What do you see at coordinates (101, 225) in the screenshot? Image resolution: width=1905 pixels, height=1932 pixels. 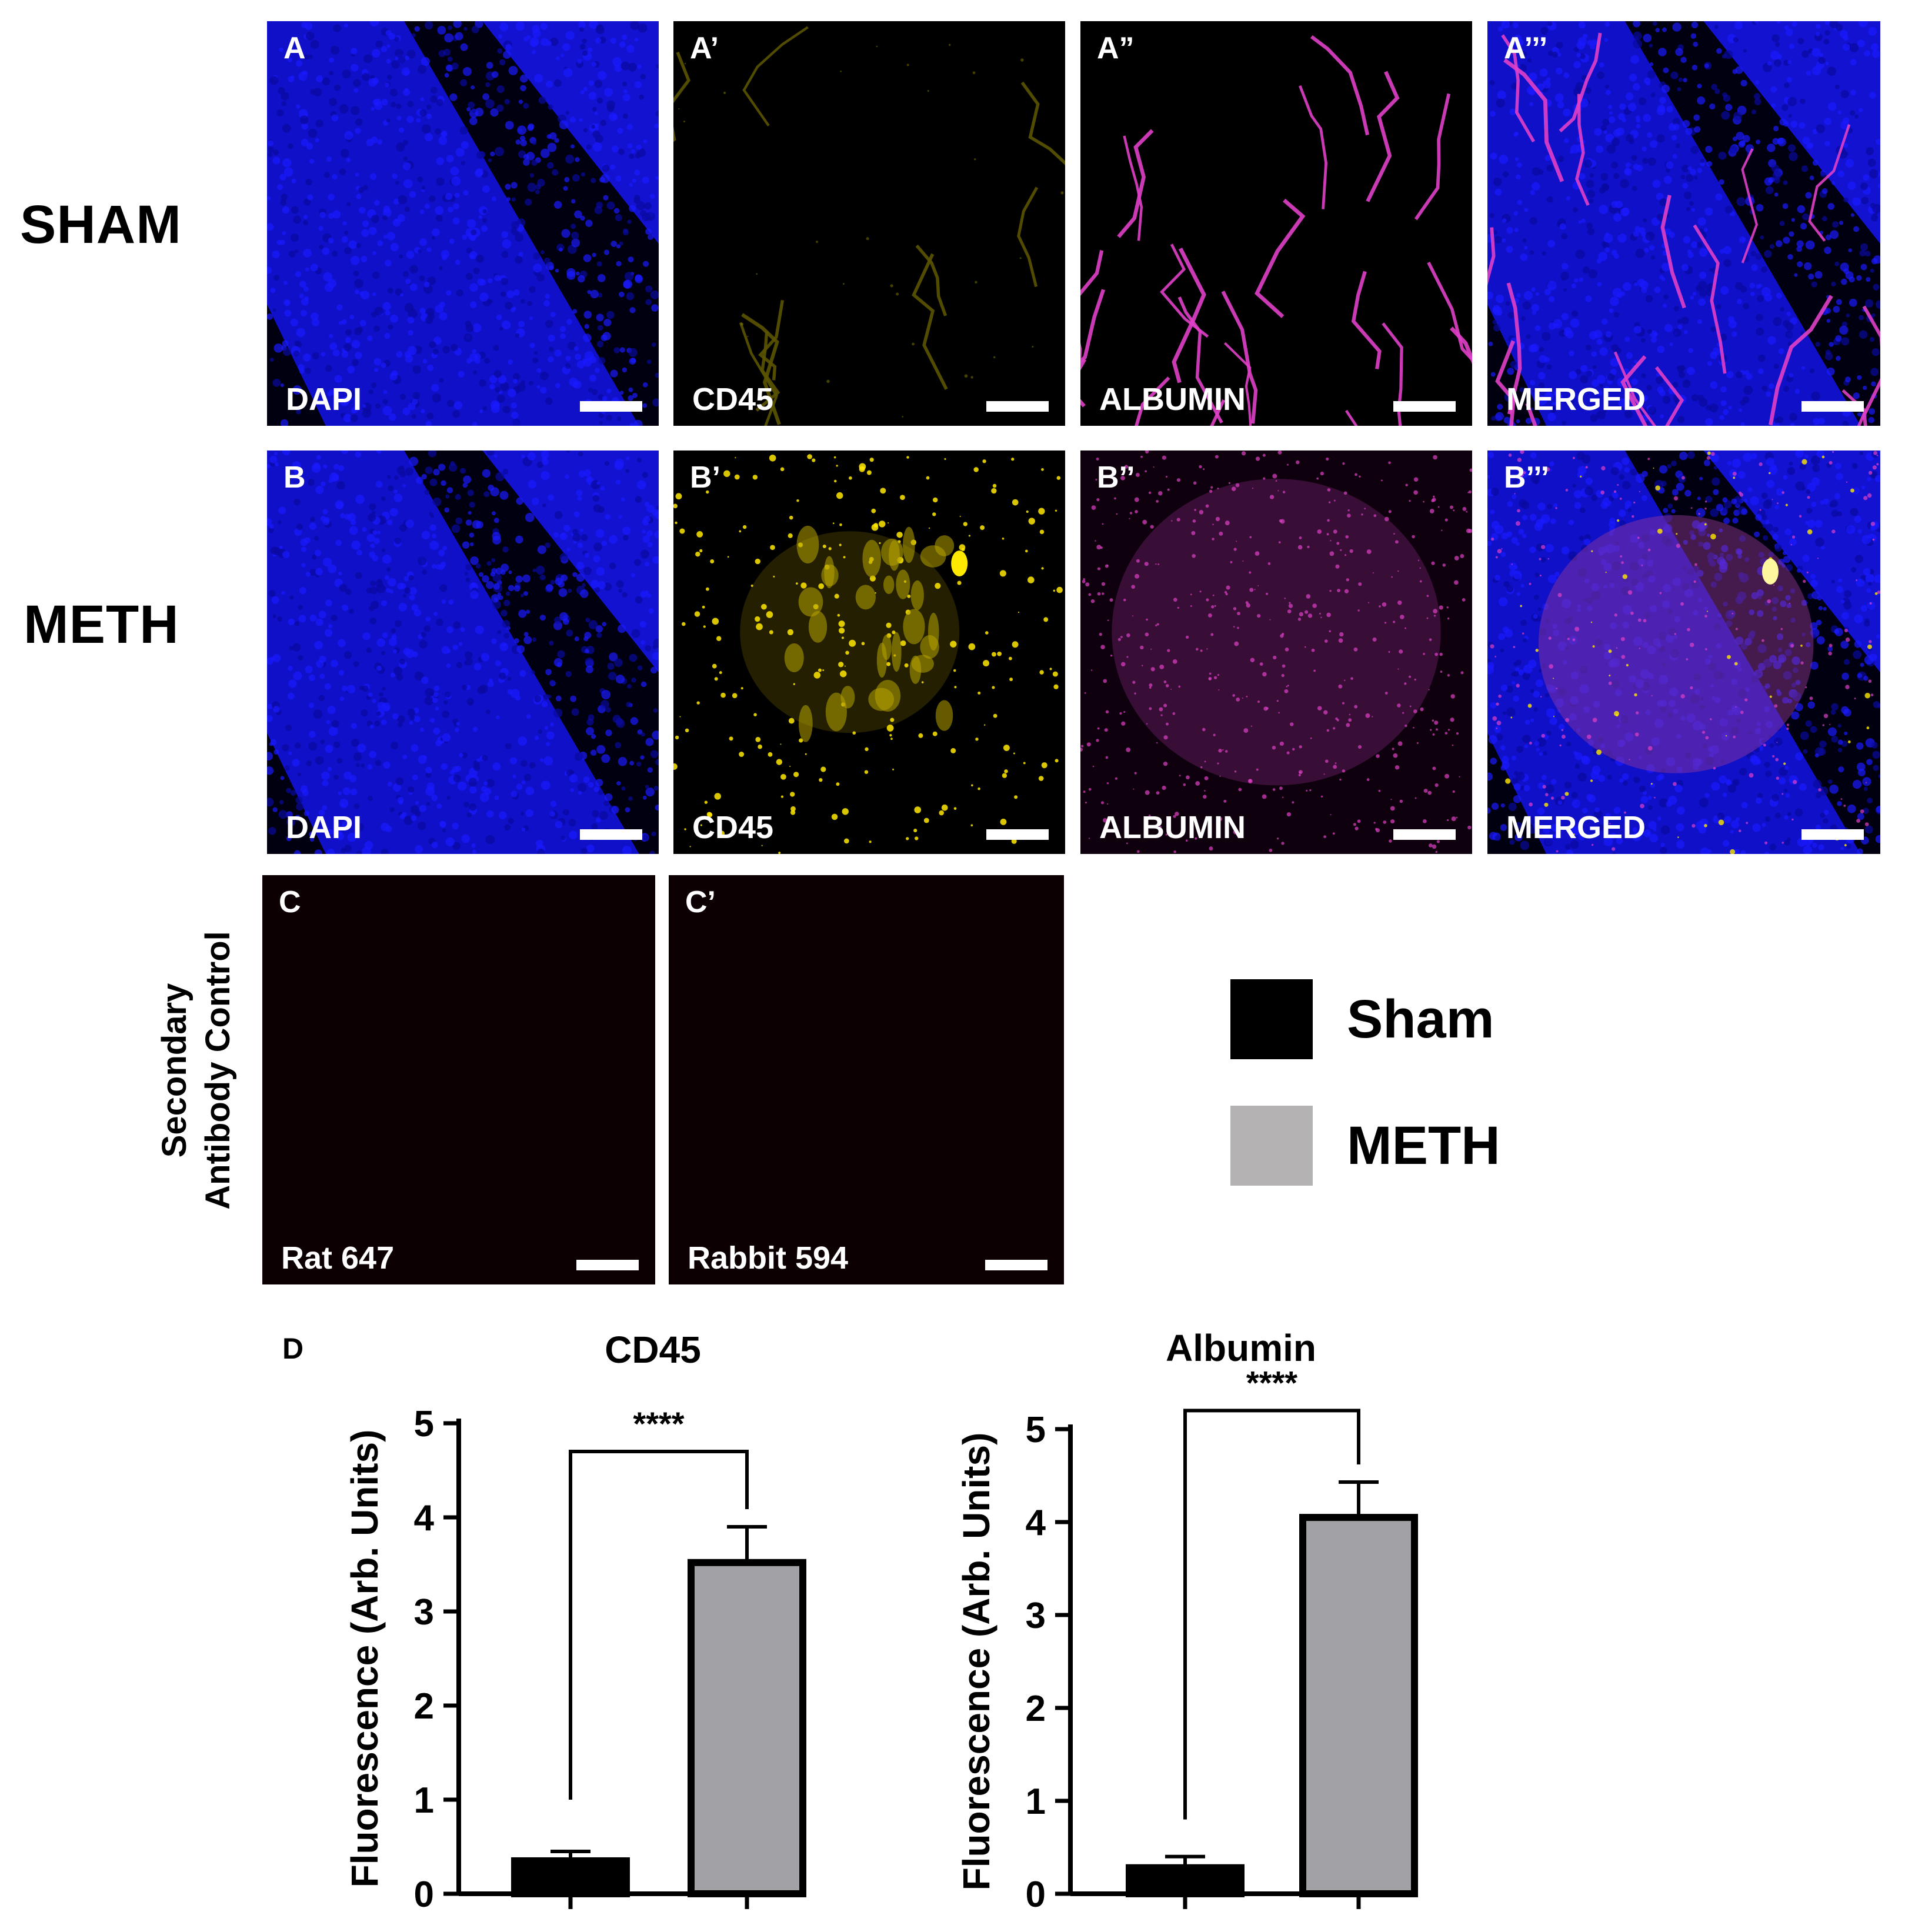 I see `row-label-sham: SHAM` at bounding box center [101, 225].